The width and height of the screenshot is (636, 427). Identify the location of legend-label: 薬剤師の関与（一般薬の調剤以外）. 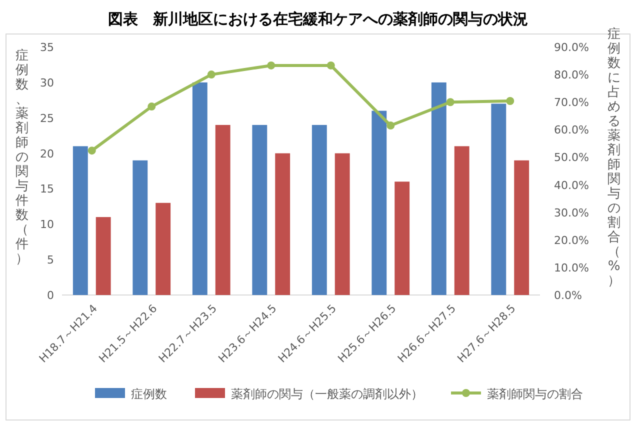
(327, 394).